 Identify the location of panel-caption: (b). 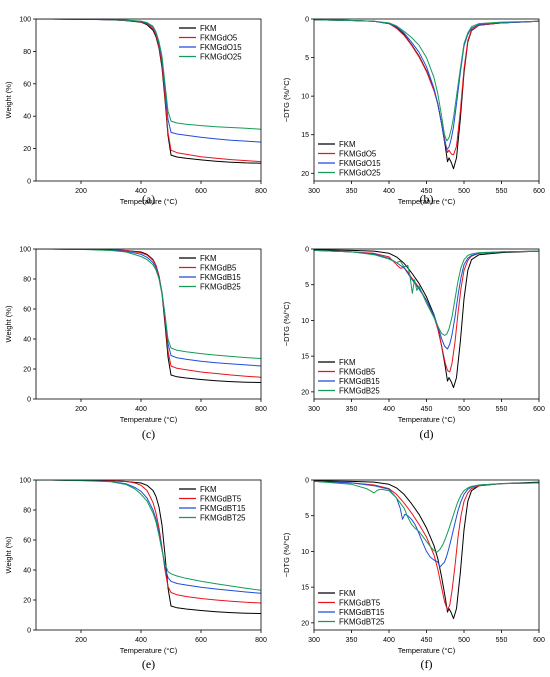
(427, 199).